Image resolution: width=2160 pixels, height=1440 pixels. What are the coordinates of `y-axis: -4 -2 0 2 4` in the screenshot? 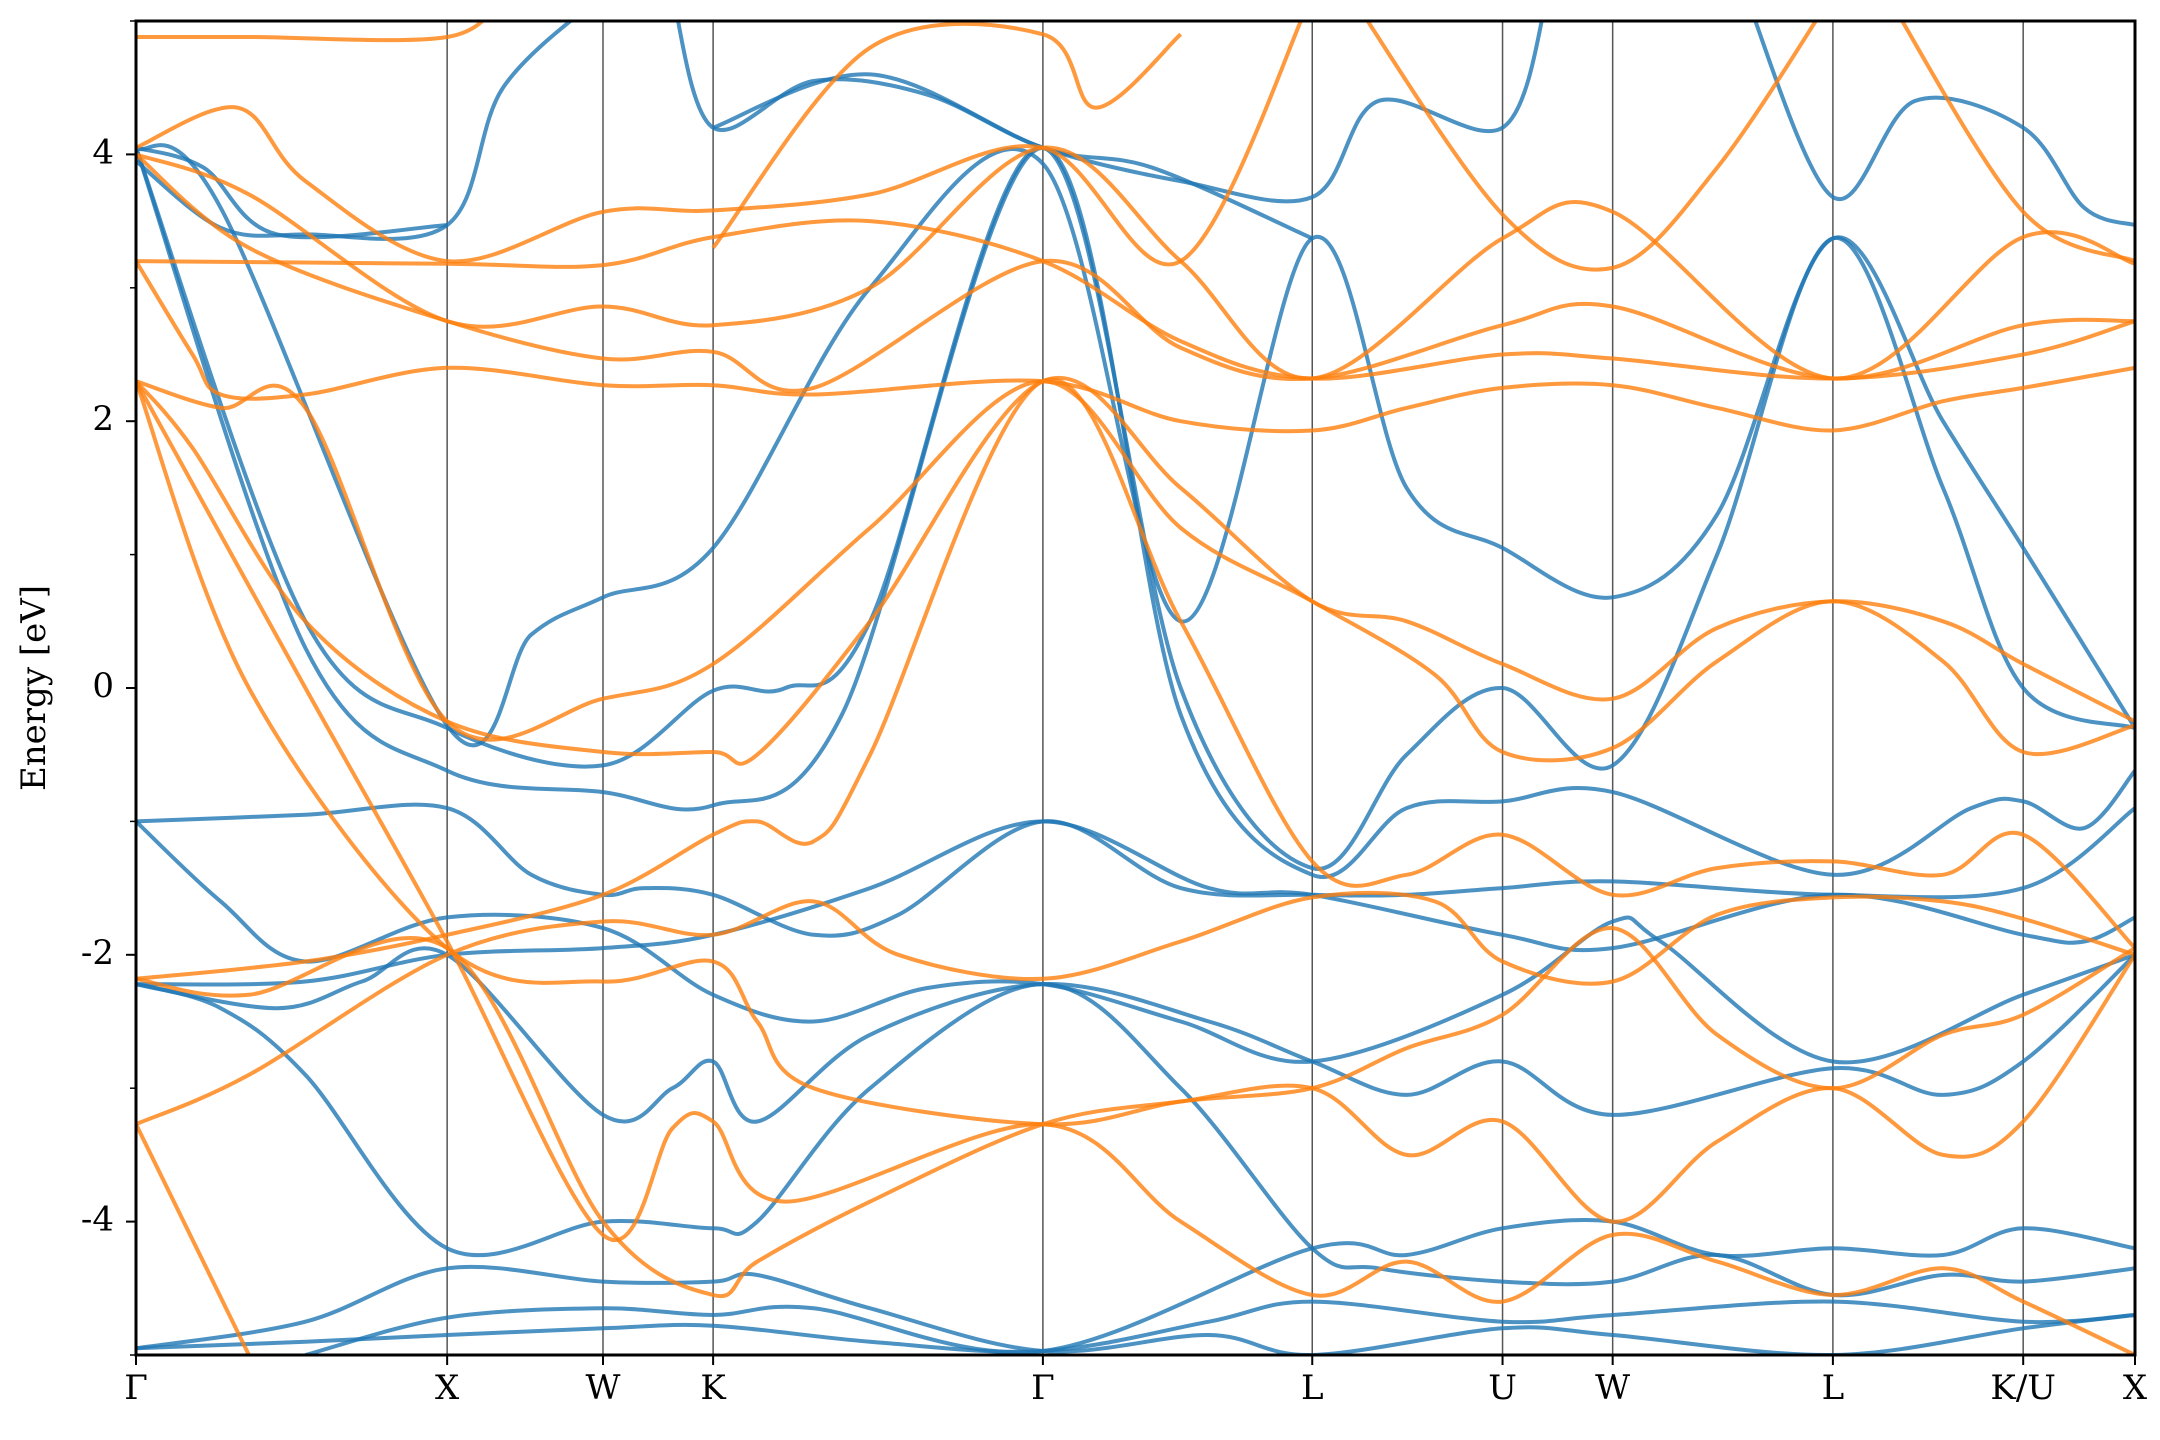 It's located at (108, 688).